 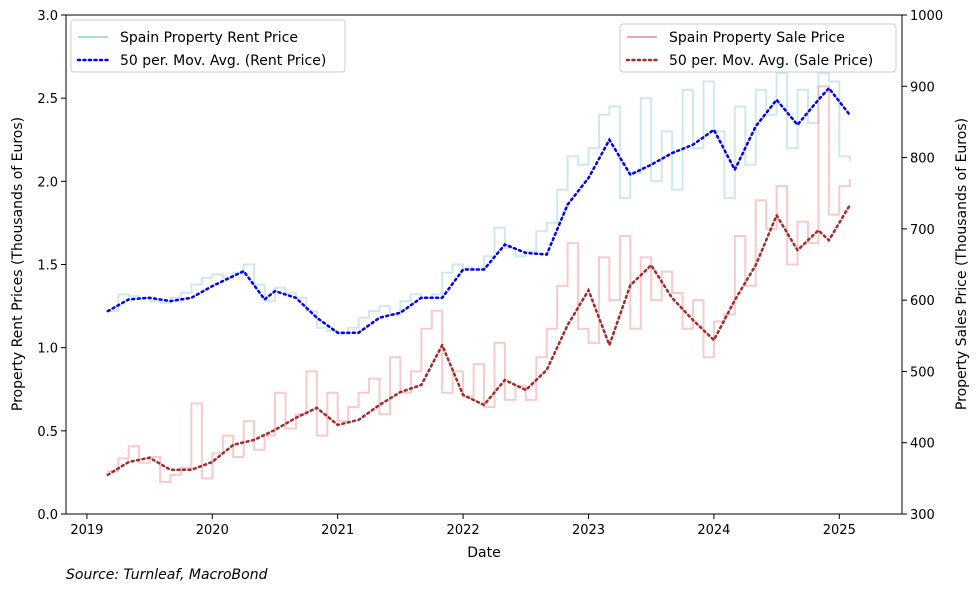 What do you see at coordinates (922, 444) in the screenshot?
I see `y-right-tick-label: 400` at bounding box center [922, 444].